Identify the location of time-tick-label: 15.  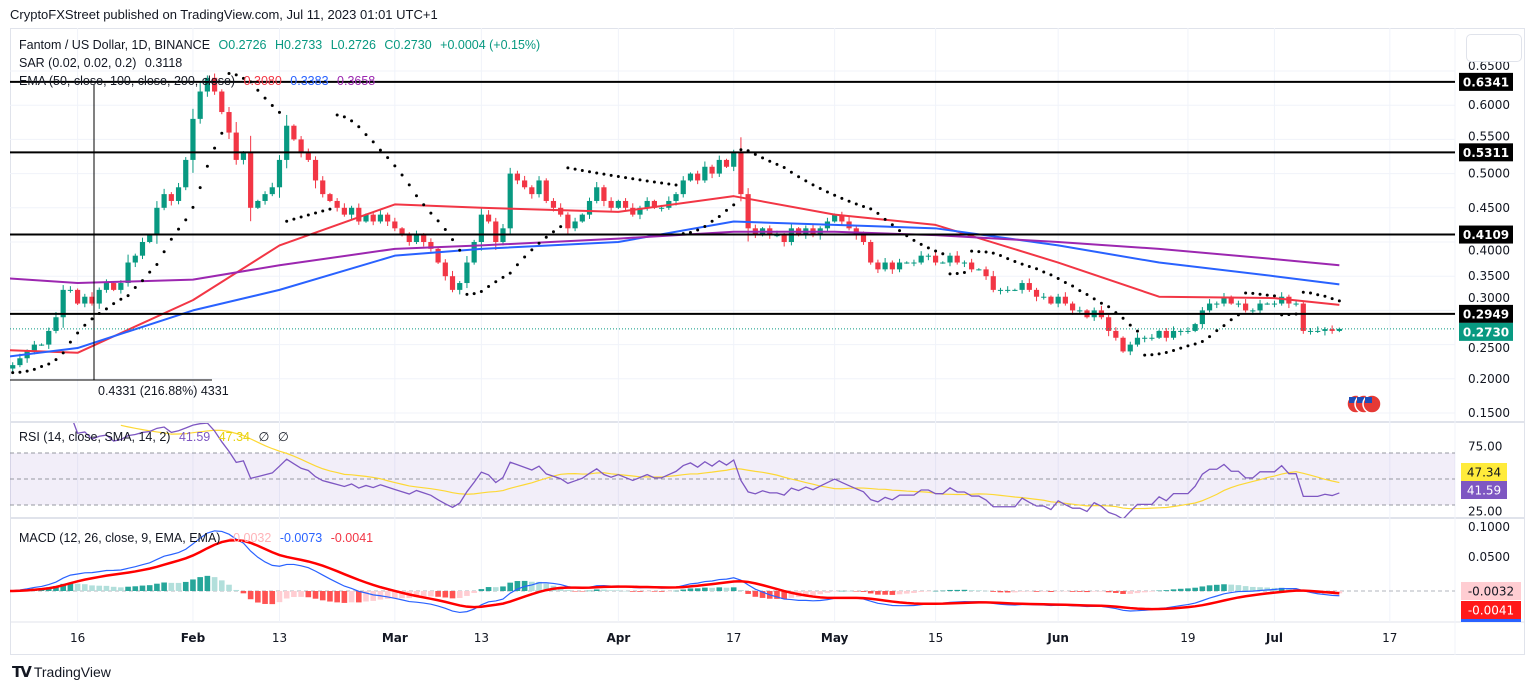
(935, 638).